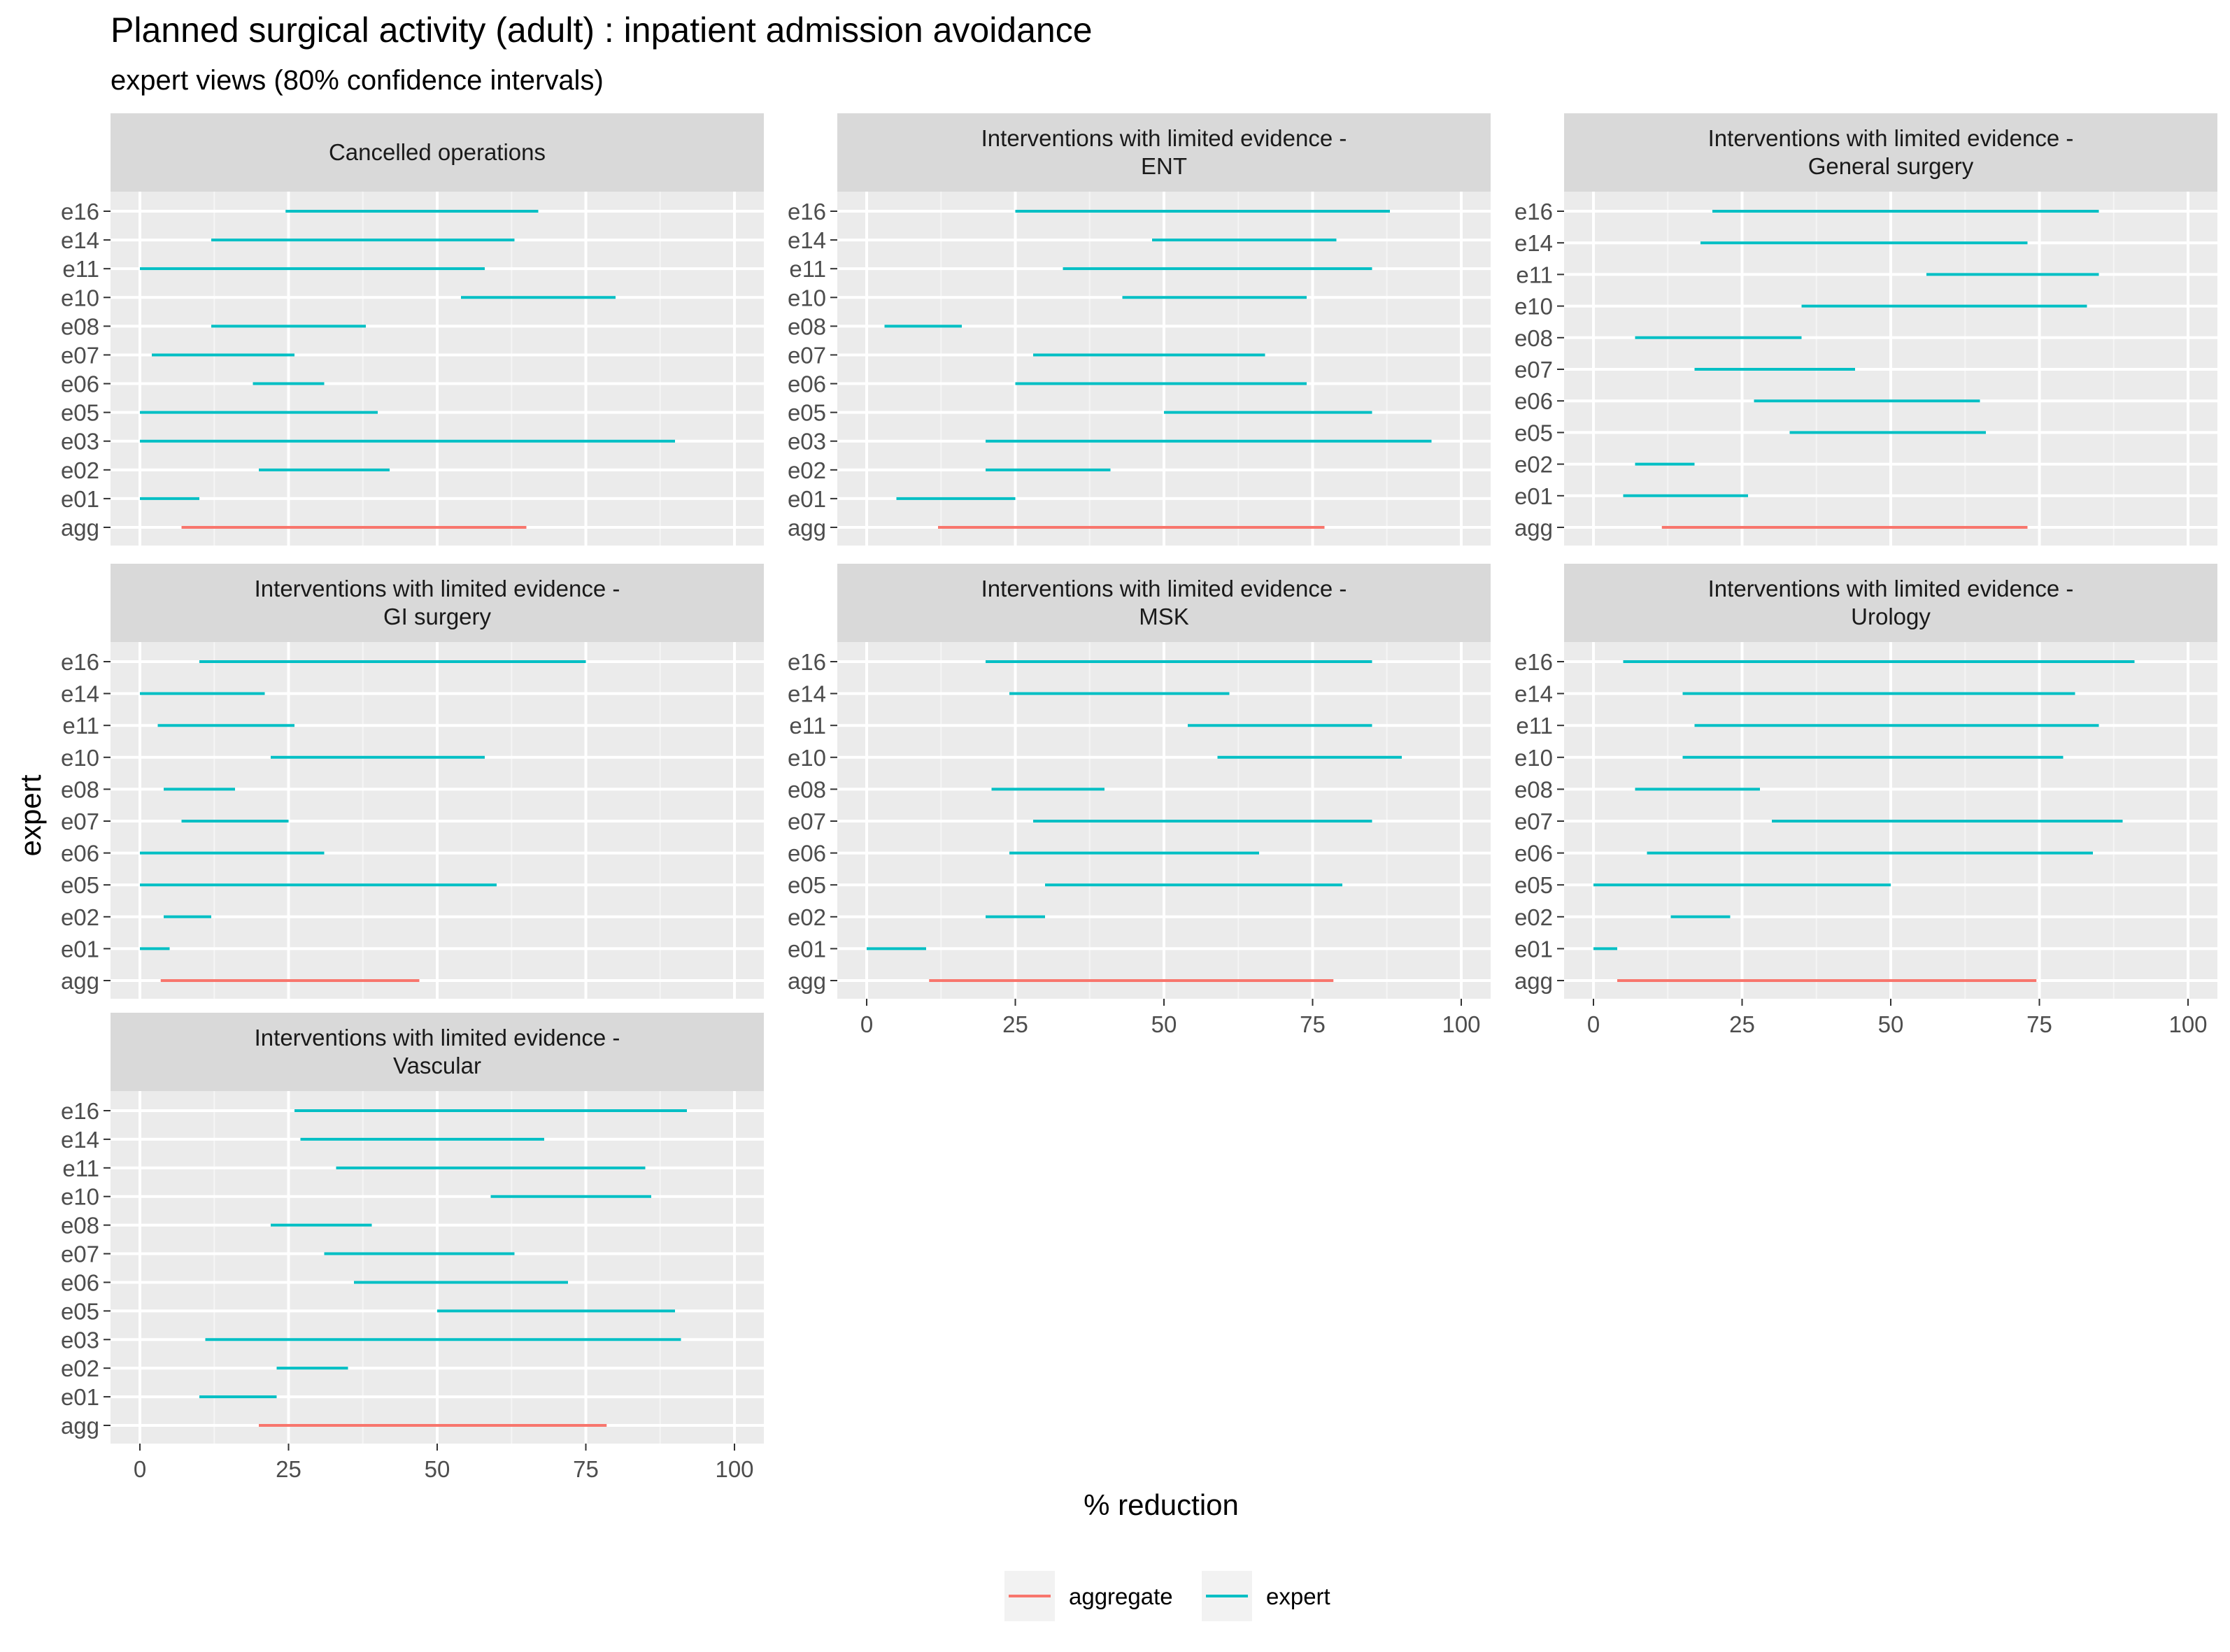 This screenshot has width=2230, height=1652. What do you see at coordinates (1161, 1504) in the screenshot?
I see `x-axis-title: % reduction` at bounding box center [1161, 1504].